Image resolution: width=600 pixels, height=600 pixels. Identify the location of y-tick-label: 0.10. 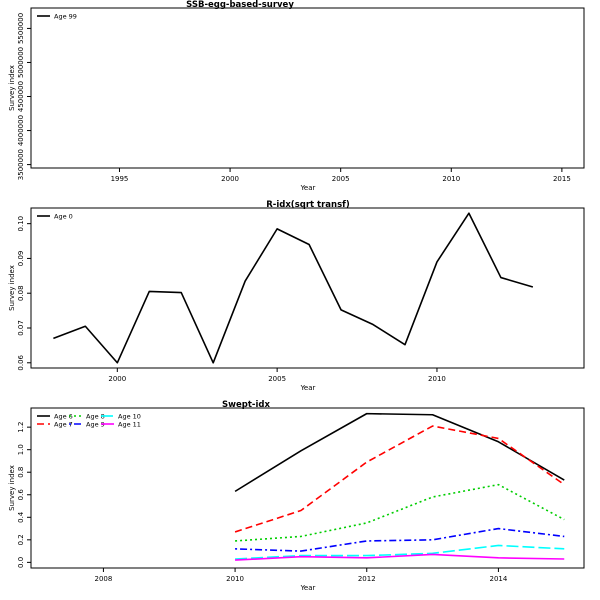
(21, 224).